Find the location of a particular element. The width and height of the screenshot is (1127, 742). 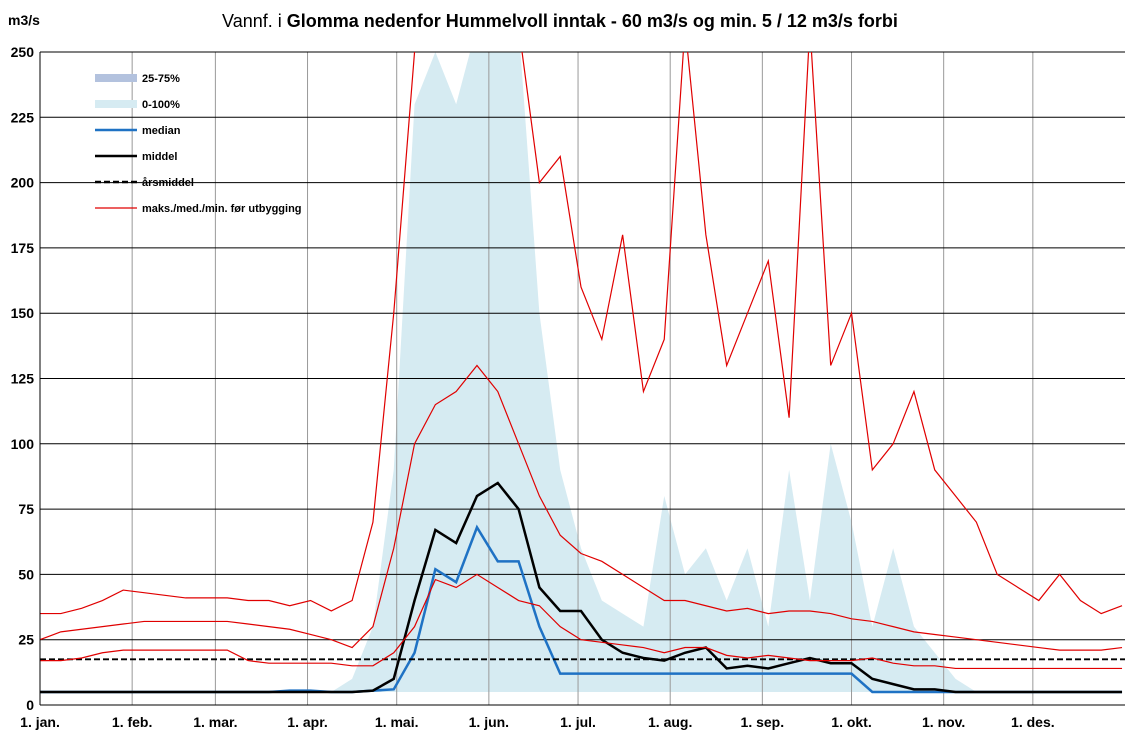

x-tick-label: 1. apr. is located at coordinates (307, 722).